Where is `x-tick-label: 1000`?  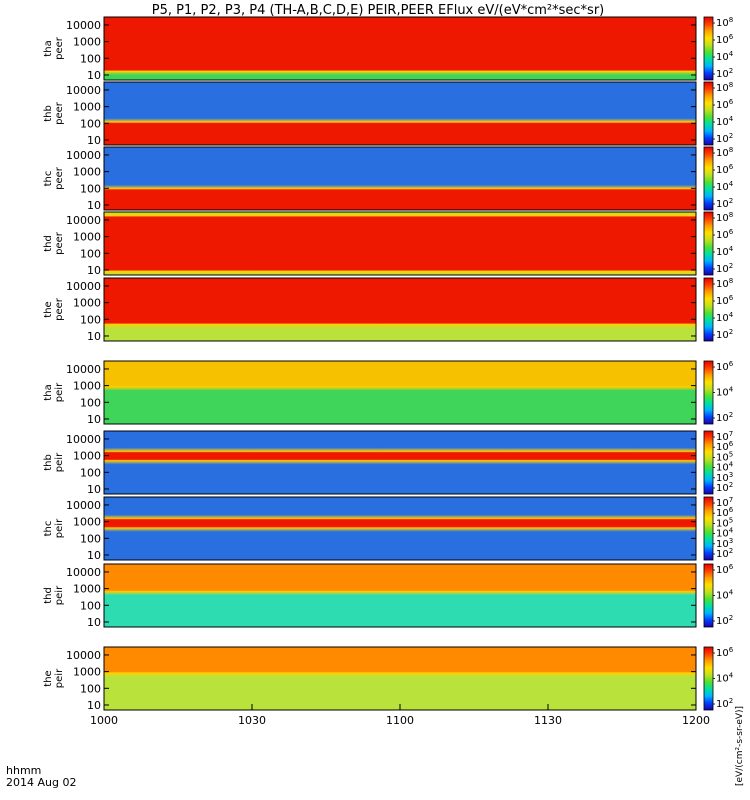 x-tick-label: 1000 is located at coordinates (104, 720).